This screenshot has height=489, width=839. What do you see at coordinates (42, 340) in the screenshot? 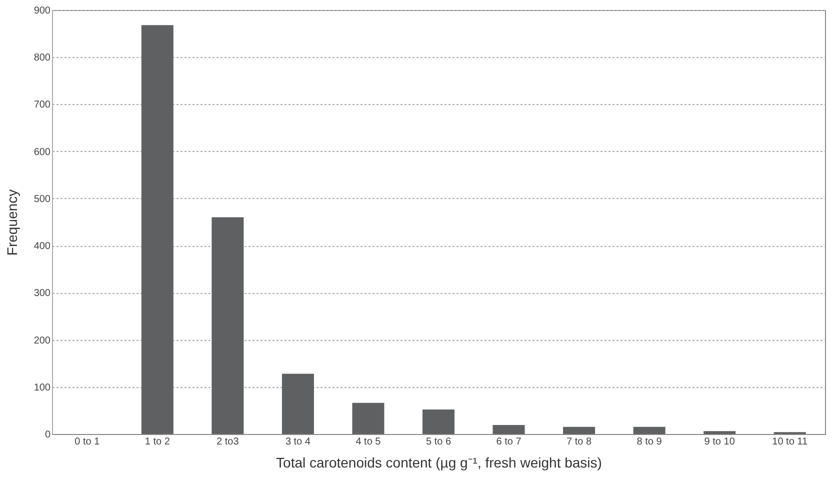
I see `y-tick-label: 200` at bounding box center [42, 340].